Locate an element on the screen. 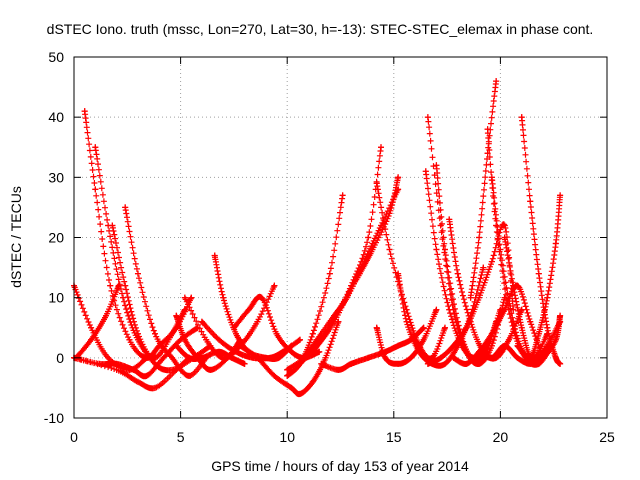 The image size is (640, 480). series-arc35 is located at coordinates (470, 294).